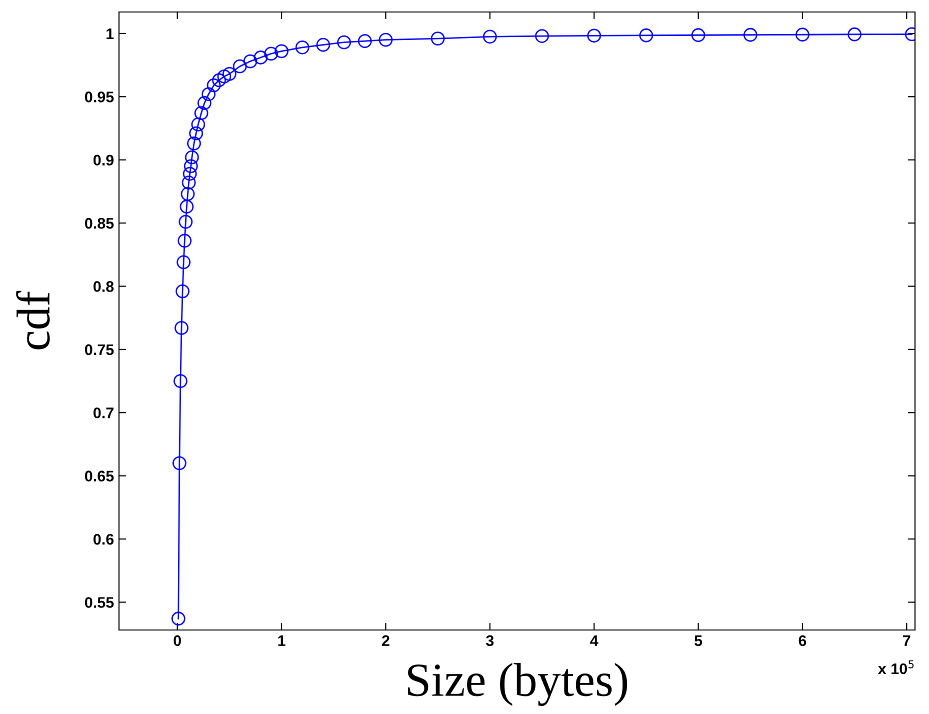 This screenshot has height=714, width=929. Describe the element at coordinates (104, 539) in the screenshot. I see `y-tick-label: 0.6` at that location.